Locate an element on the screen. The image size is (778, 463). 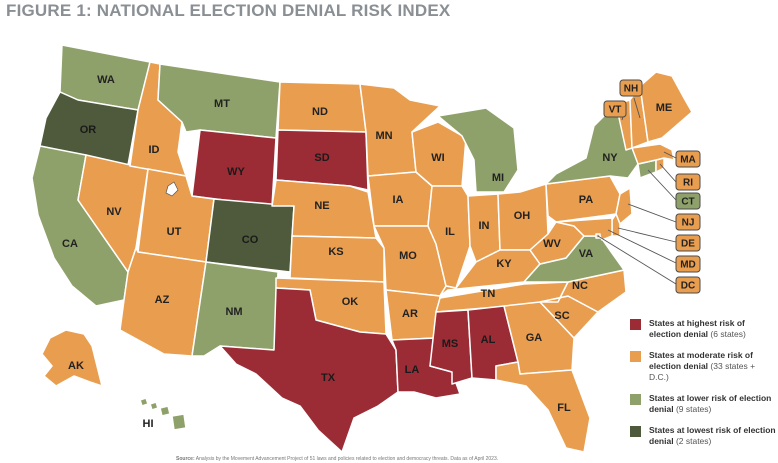
label-NY: NY is located at coordinates (610, 158).